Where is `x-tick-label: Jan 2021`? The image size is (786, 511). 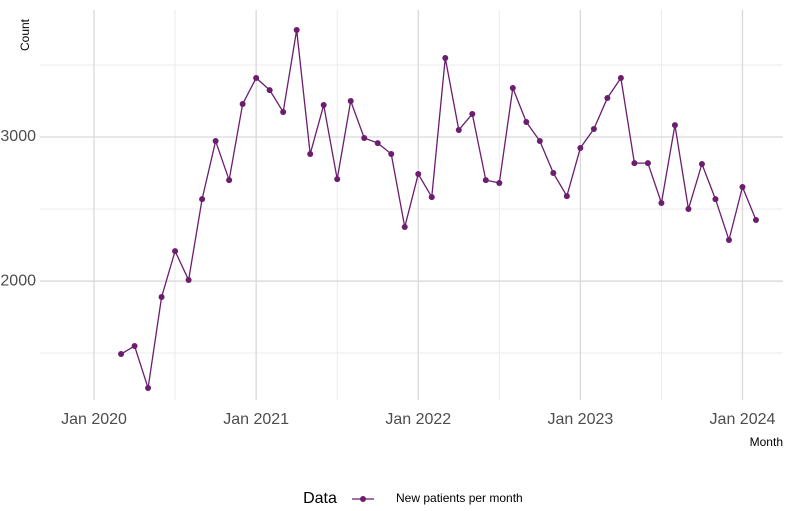
x-tick-label: Jan 2021 is located at coordinates (256, 419).